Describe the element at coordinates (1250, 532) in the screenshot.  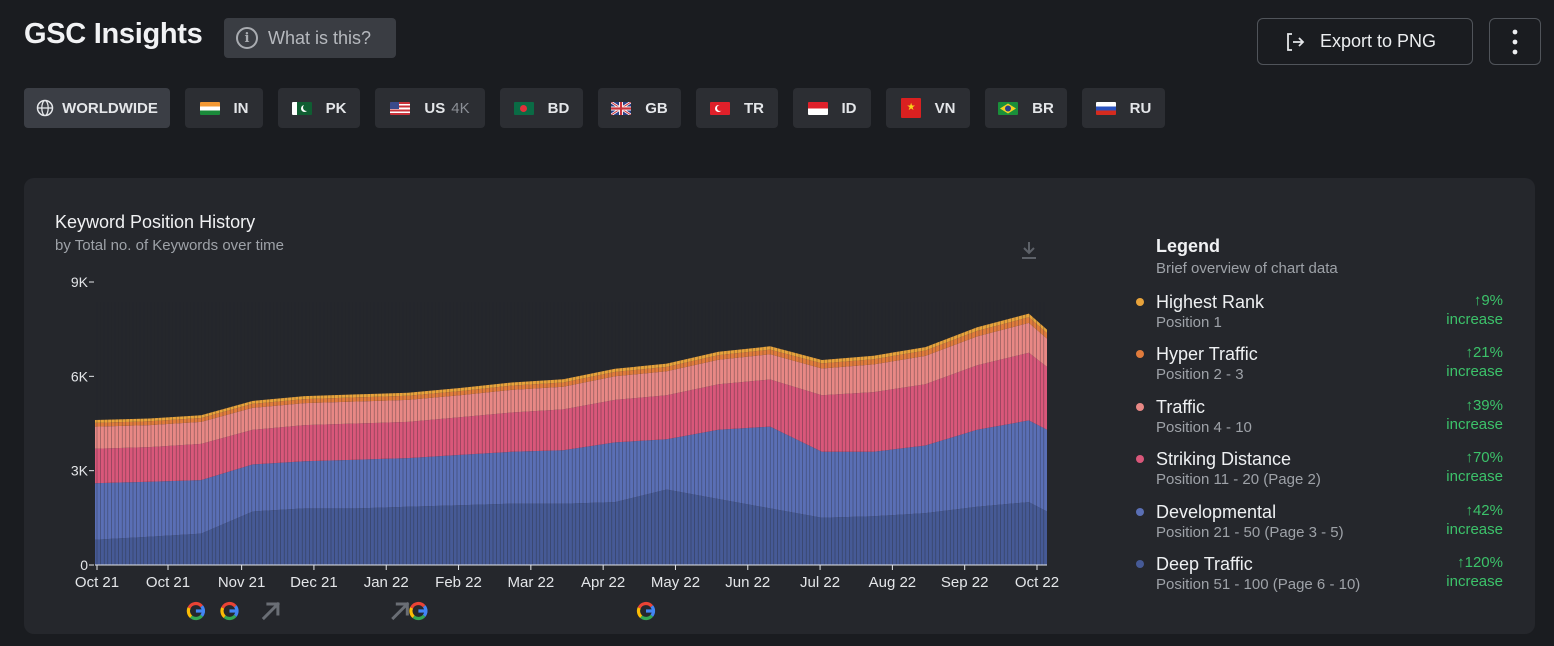
I see `legend-position-range: Position 21 - 50 (Page 3 - 5)` at that location.